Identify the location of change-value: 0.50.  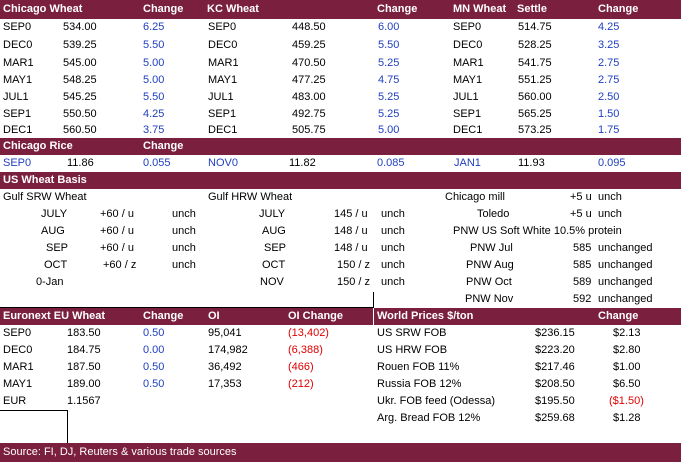
(154, 333).